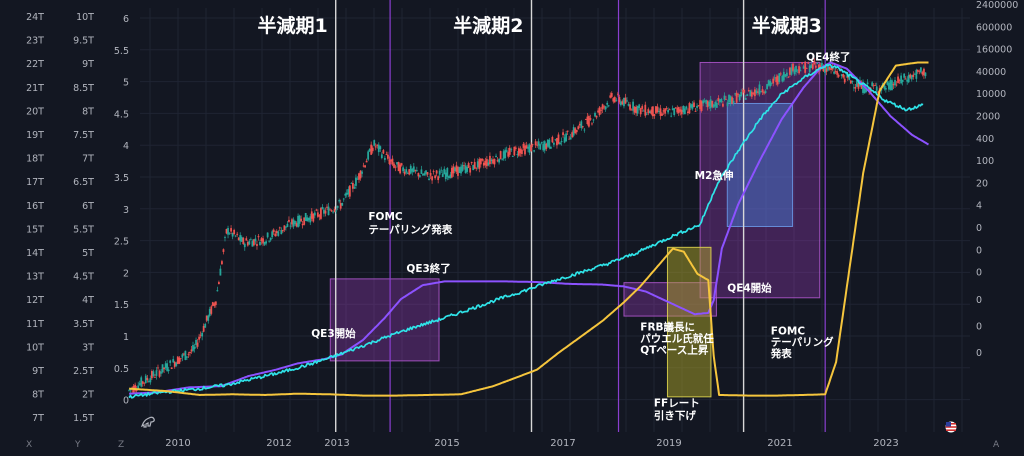 This screenshot has height=456, width=1024. I want to click on axis3-tick-label: 3, so click(126, 210).